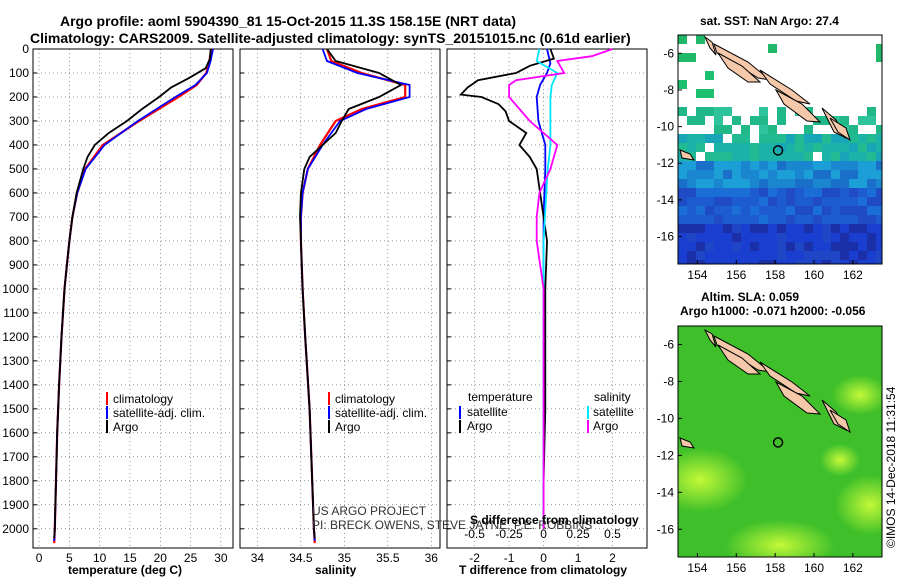  What do you see at coordinates (480, 426) in the screenshot?
I see `legend-t-argo: Argo` at bounding box center [480, 426].